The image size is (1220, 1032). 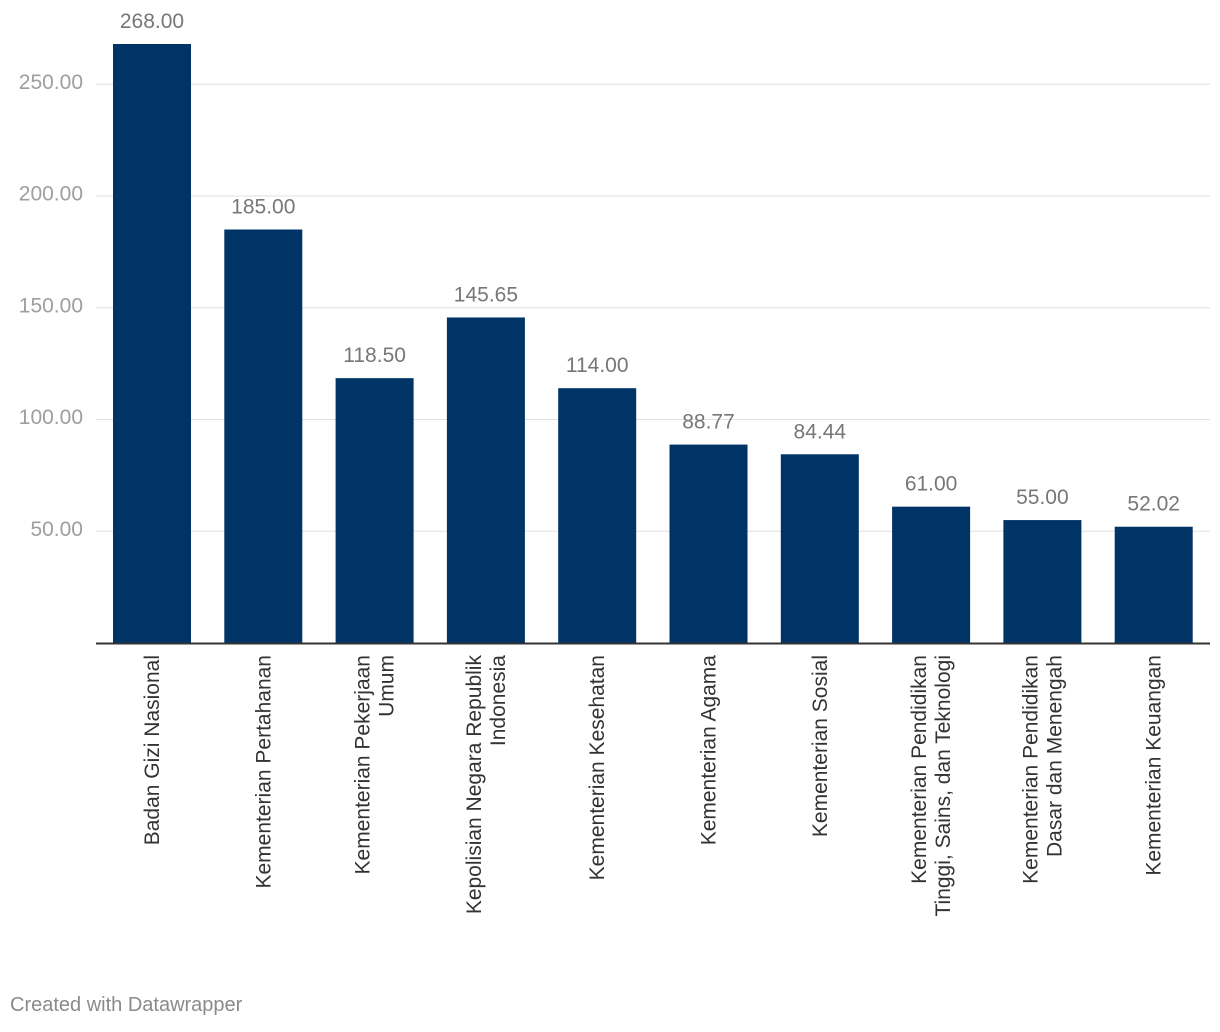 What do you see at coordinates (708, 422) in the screenshot?
I see `data-label: 88.77` at bounding box center [708, 422].